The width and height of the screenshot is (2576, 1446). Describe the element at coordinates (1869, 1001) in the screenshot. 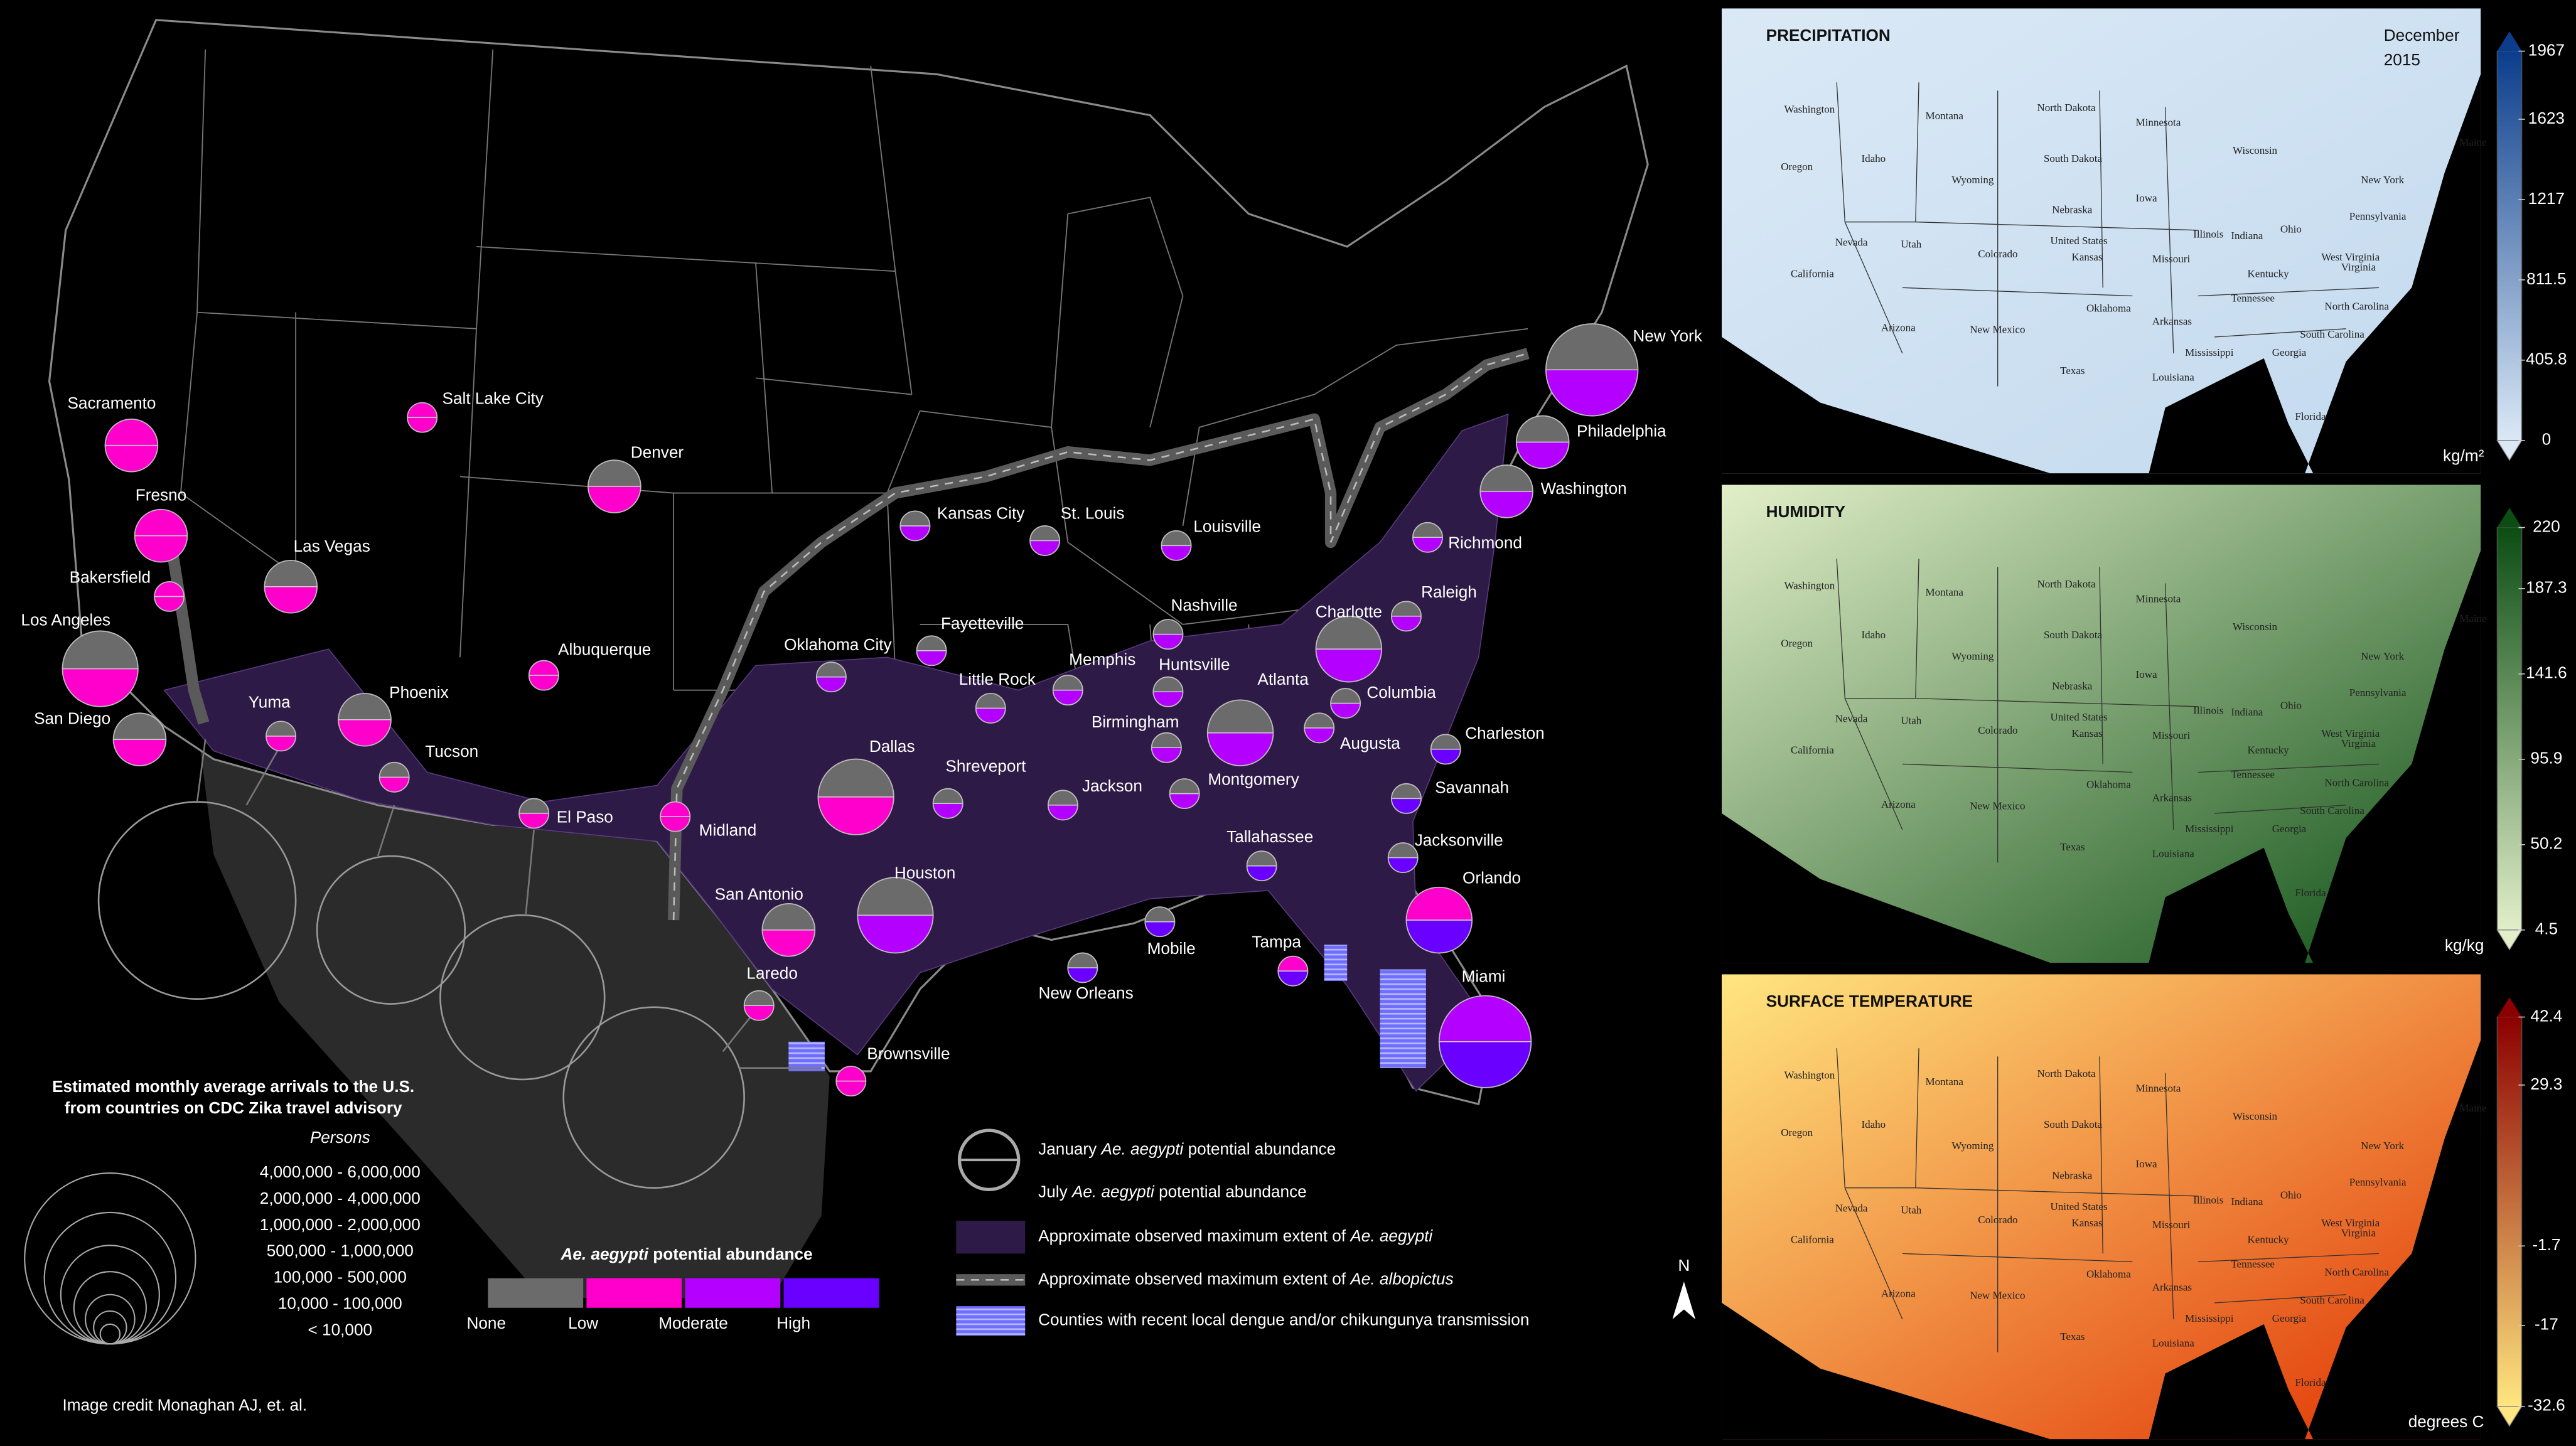

I see `panel-title: SURFACE TEMPERATURE` at that location.